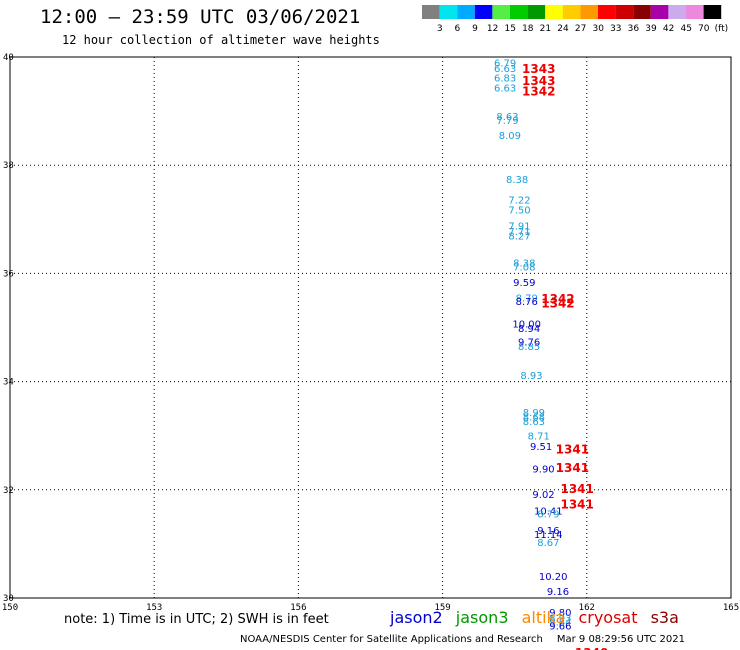 The width and height of the screenshot is (740, 650). What do you see at coordinates (154, 608) in the screenshot?
I see `x-tick-label: 153` at bounding box center [154, 608].